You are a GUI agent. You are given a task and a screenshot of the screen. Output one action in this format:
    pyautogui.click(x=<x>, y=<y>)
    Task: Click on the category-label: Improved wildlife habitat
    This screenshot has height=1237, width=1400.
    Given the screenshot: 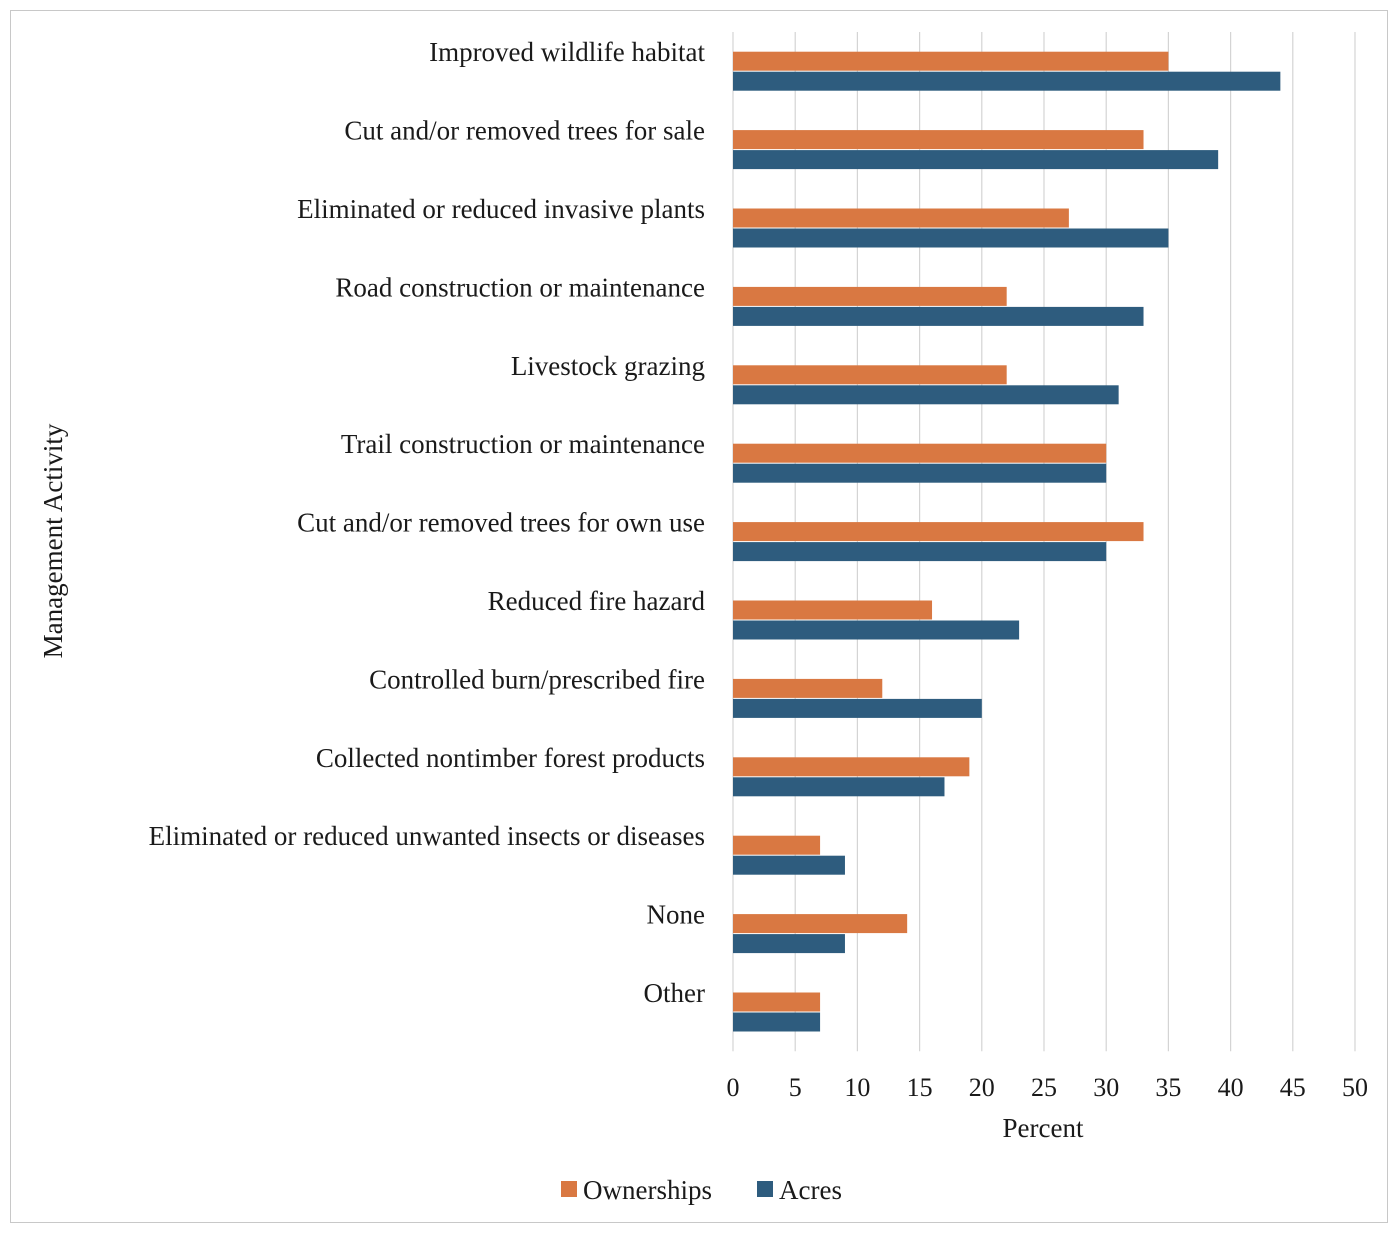 What is the action you would take?
    pyautogui.click(x=567, y=52)
    